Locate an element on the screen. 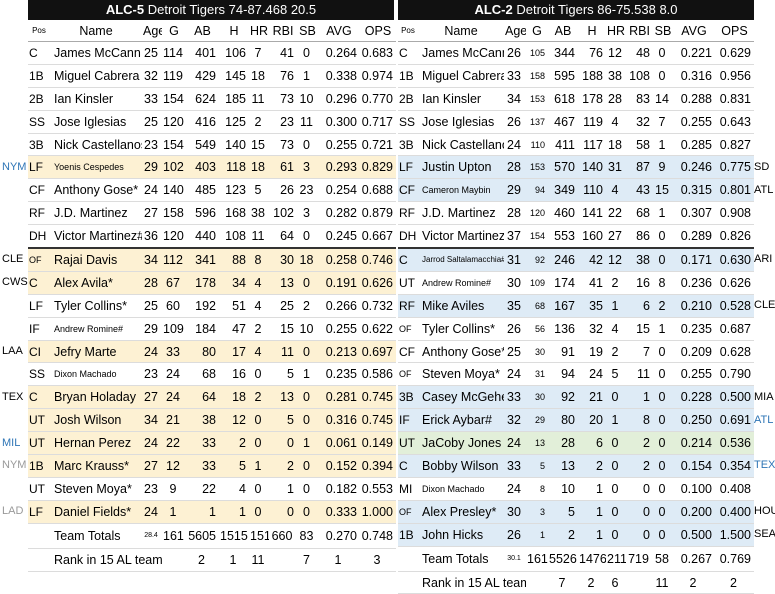 This screenshot has width=775, height=594. cell-pos: SS is located at coordinates (39, 122).